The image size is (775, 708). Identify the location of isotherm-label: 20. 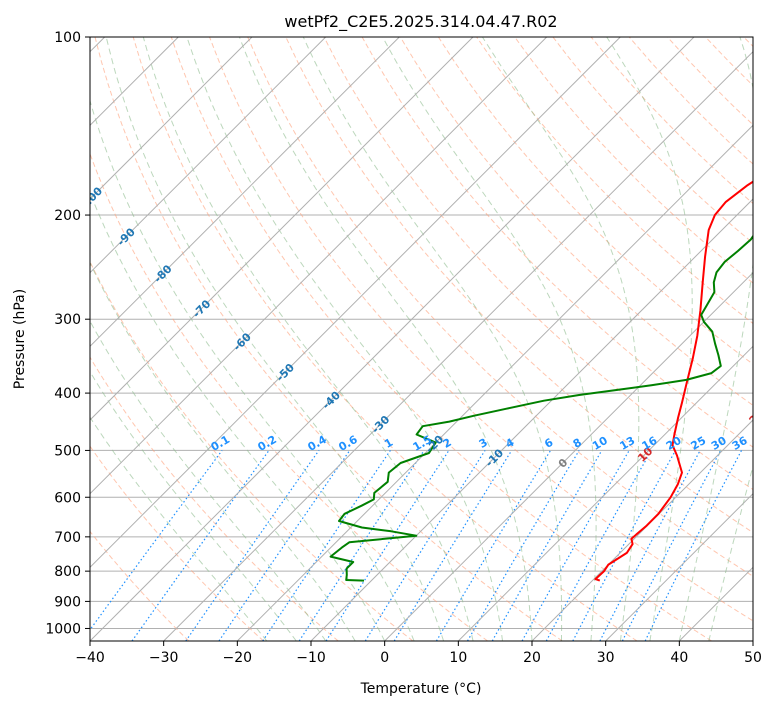
(757, 417).